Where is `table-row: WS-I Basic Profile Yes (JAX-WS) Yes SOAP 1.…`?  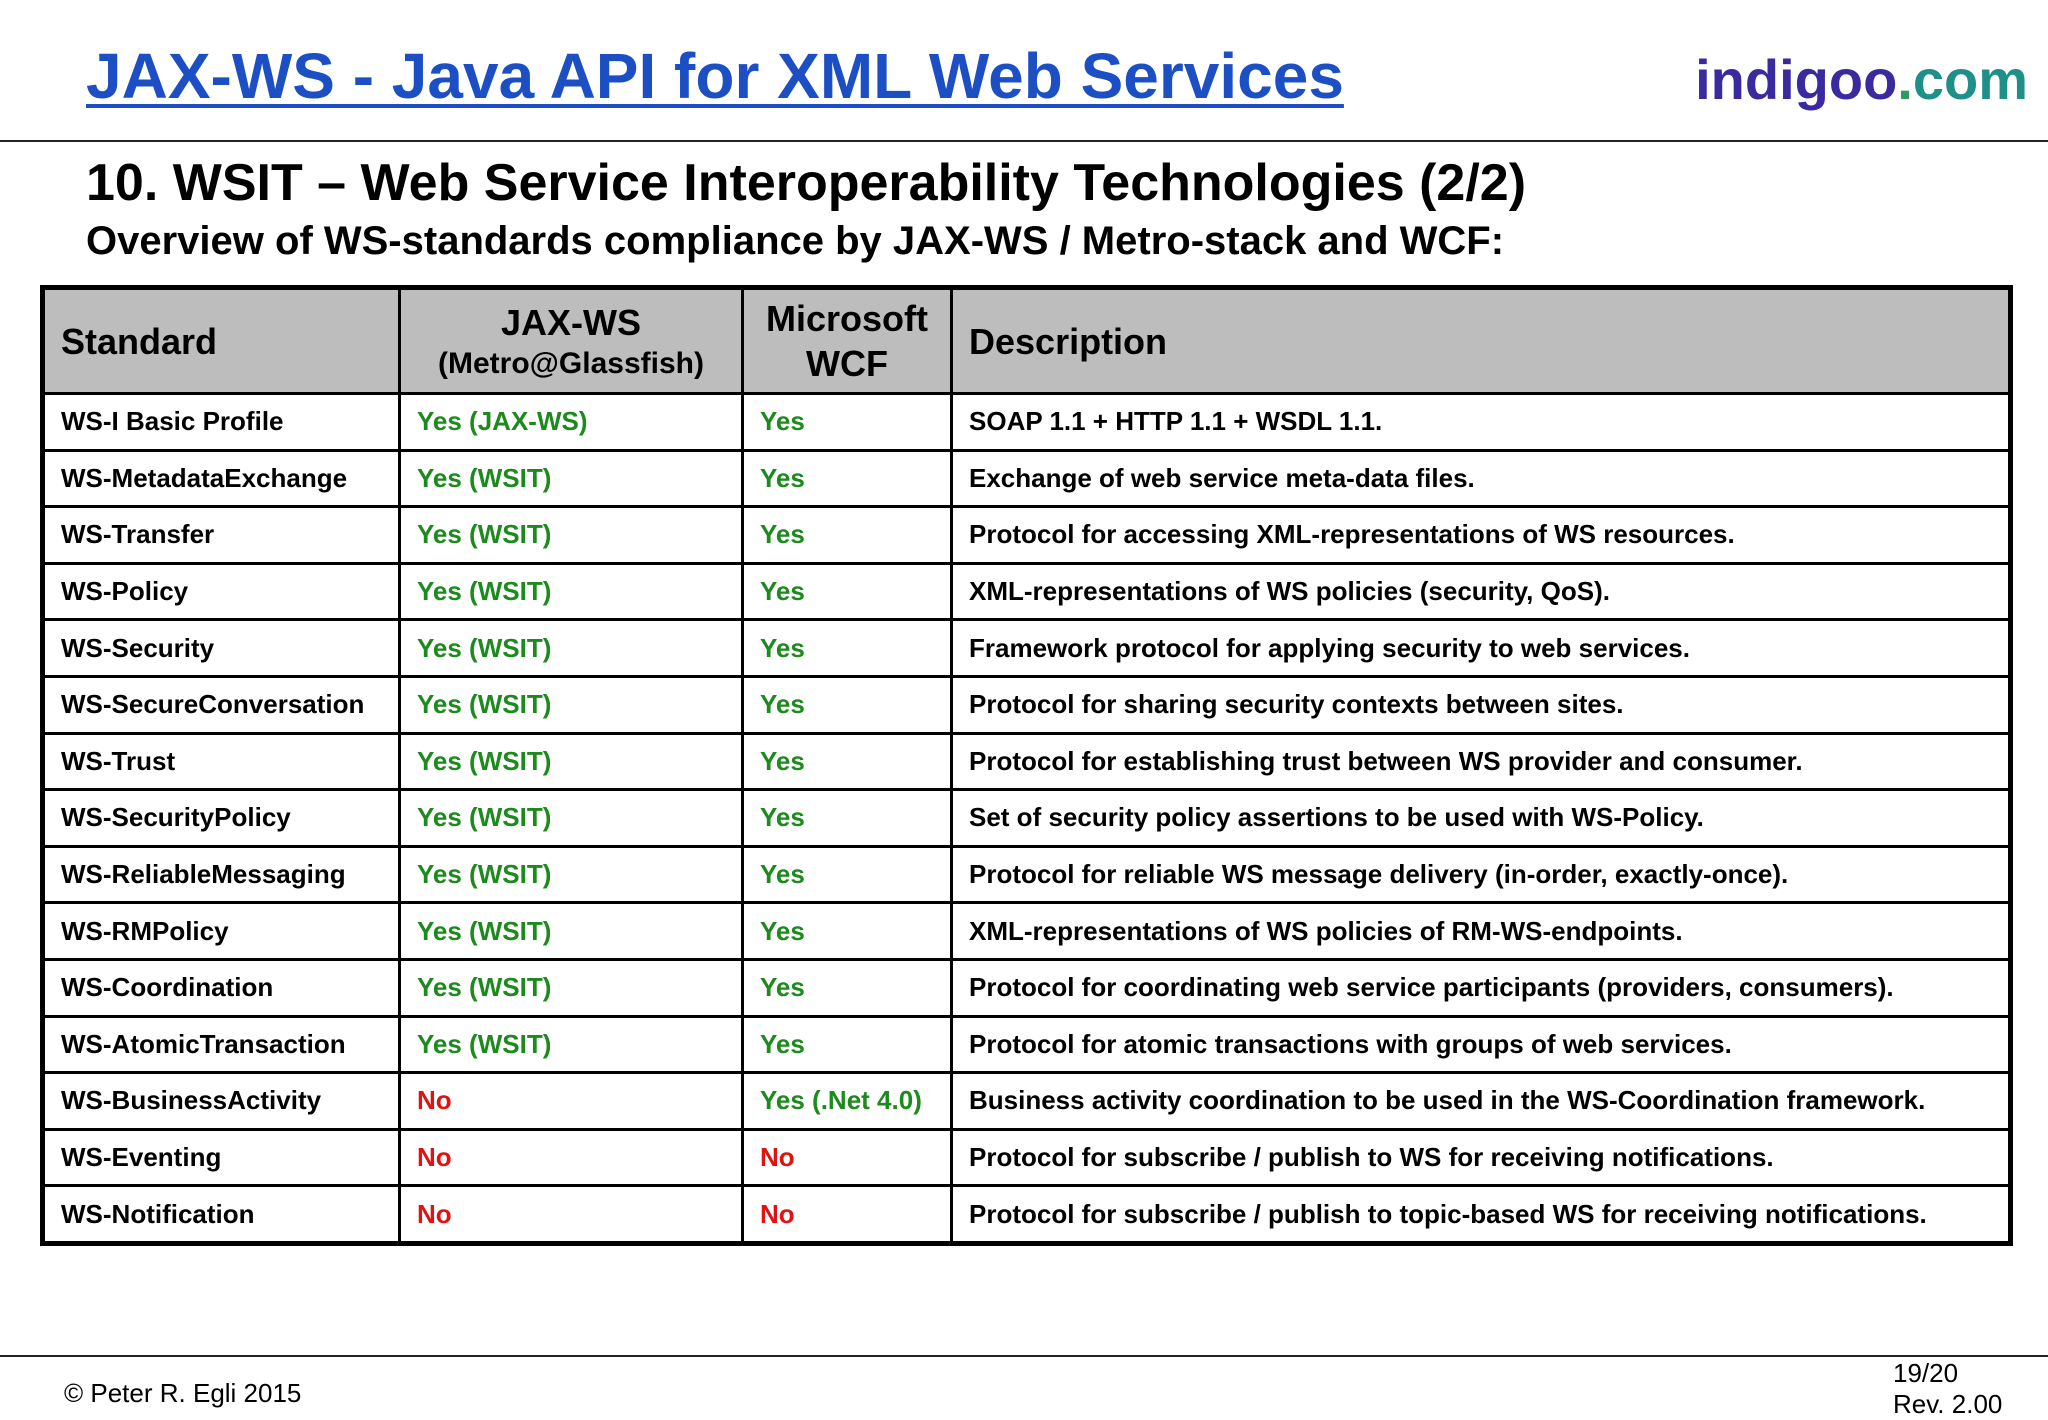 table-row: WS-I Basic Profile Yes (JAX-WS) Yes SOAP 1.… is located at coordinates (1026, 422).